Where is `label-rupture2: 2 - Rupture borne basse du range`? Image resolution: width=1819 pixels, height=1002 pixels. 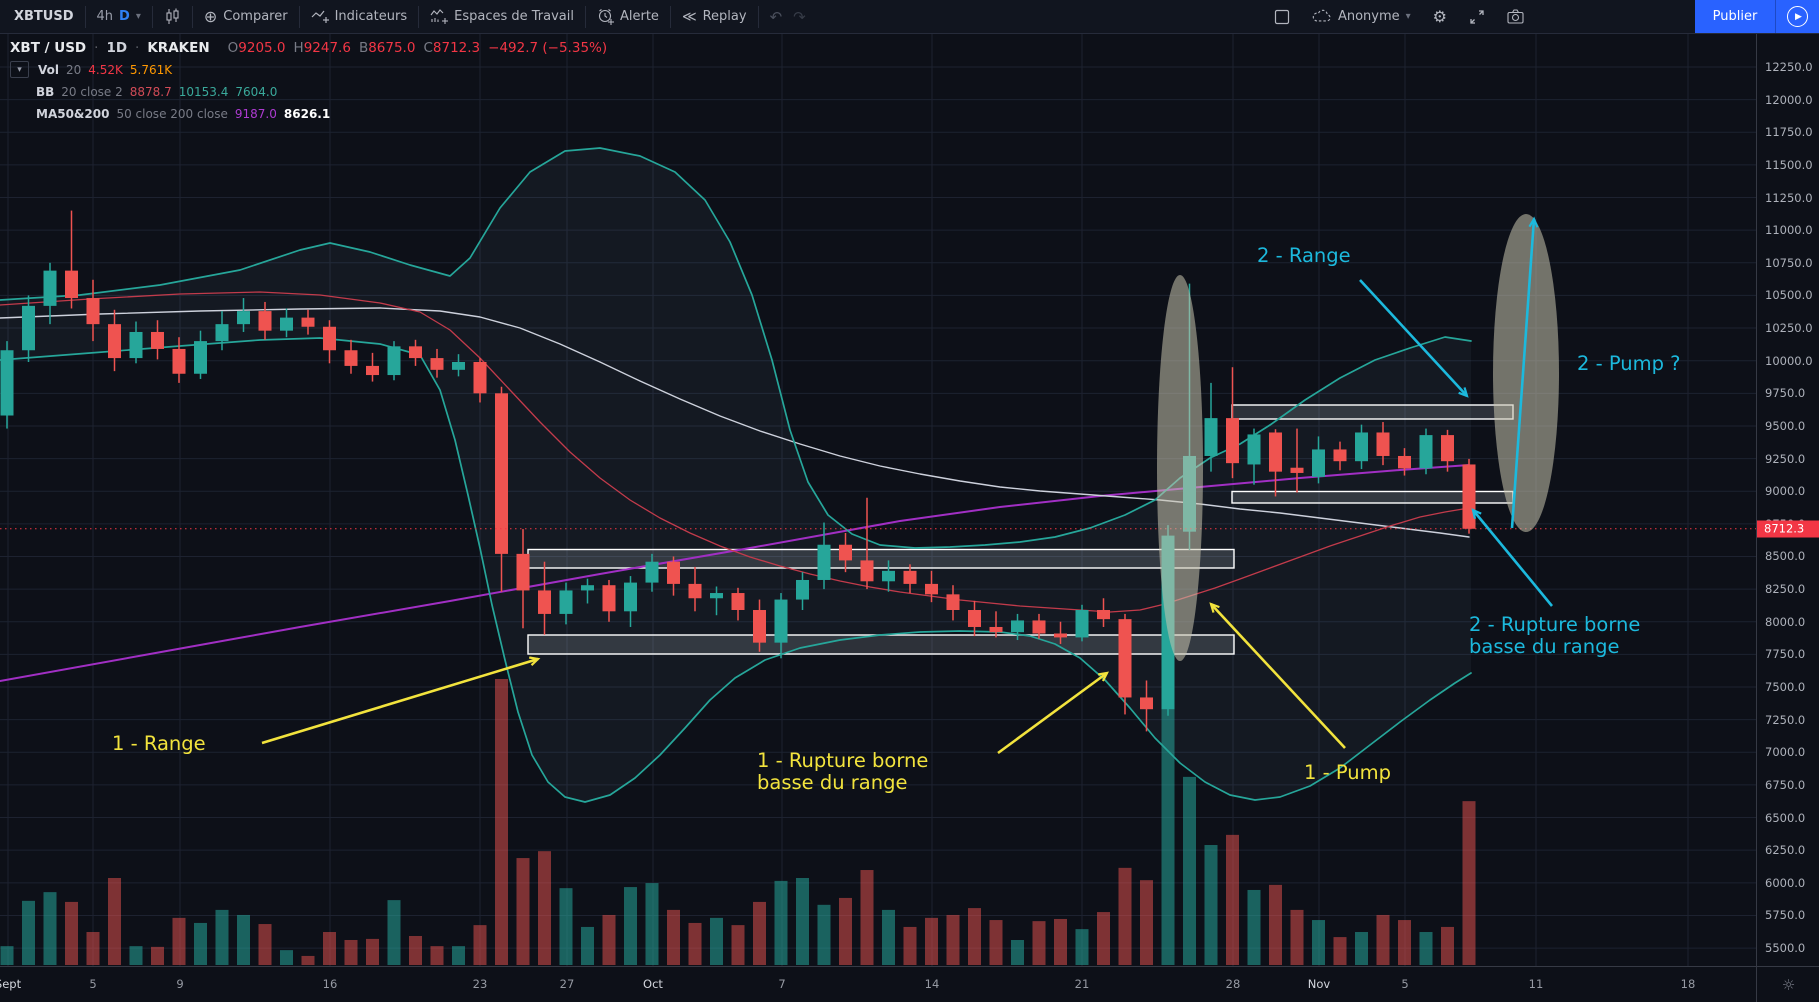
label-rupture2: 2 - Rupture borne basse du range is located at coordinates (1555, 635).